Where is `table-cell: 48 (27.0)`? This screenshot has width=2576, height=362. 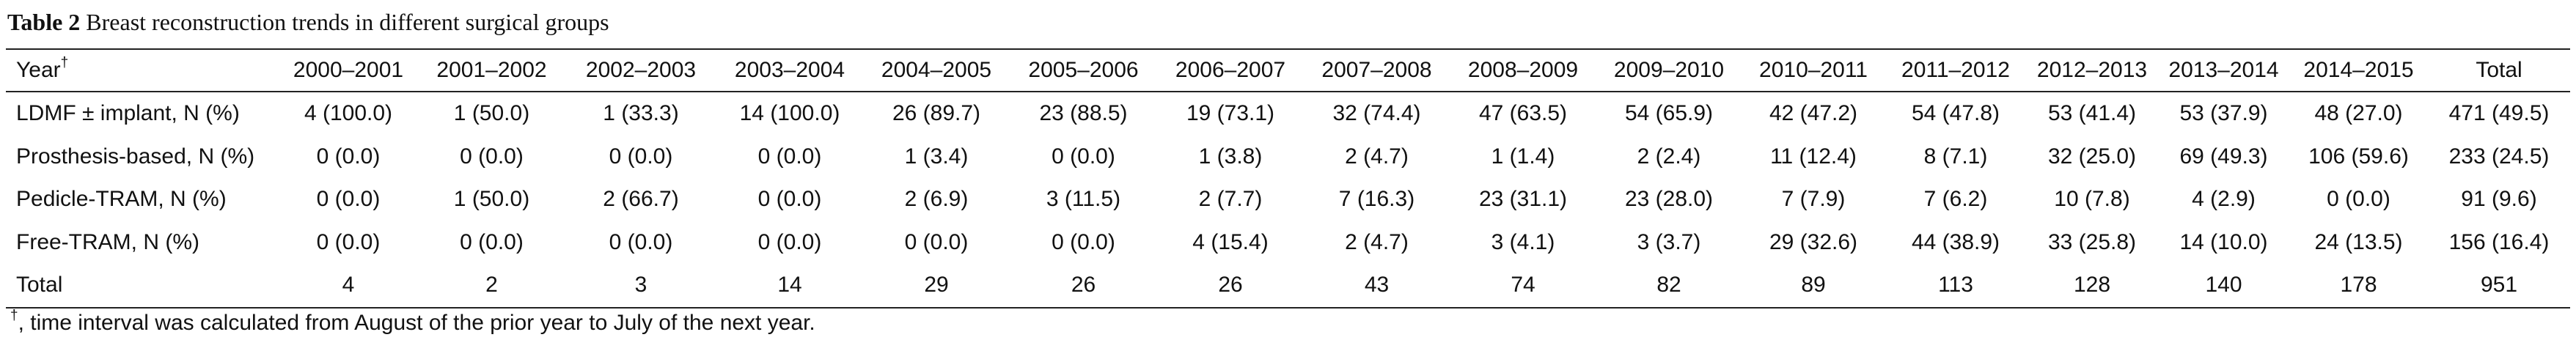
table-cell: 48 (27.0) is located at coordinates (2358, 113).